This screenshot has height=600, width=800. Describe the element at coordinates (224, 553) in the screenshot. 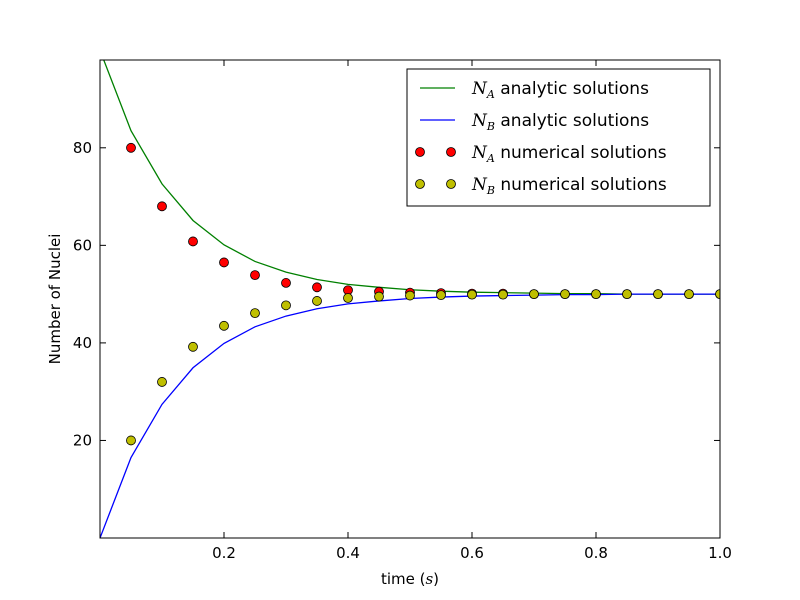

I see `x-tick-label-0: 0.2` at that location.